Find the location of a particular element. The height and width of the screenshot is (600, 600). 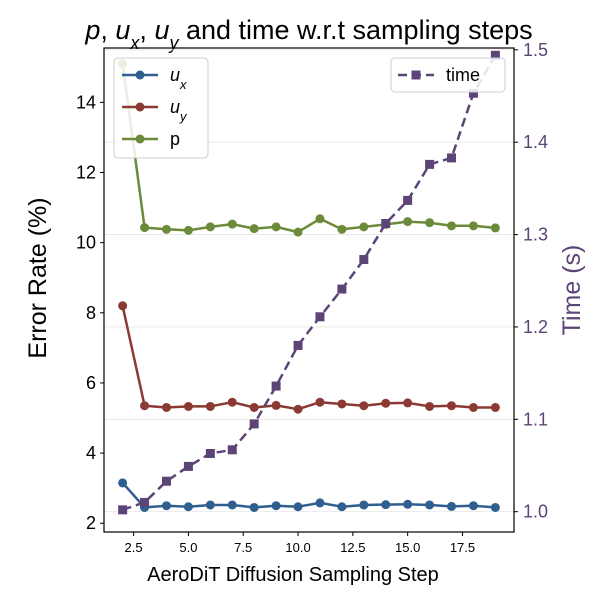

y2-tick-label: 1.0 is located at coordinates (535, 512).